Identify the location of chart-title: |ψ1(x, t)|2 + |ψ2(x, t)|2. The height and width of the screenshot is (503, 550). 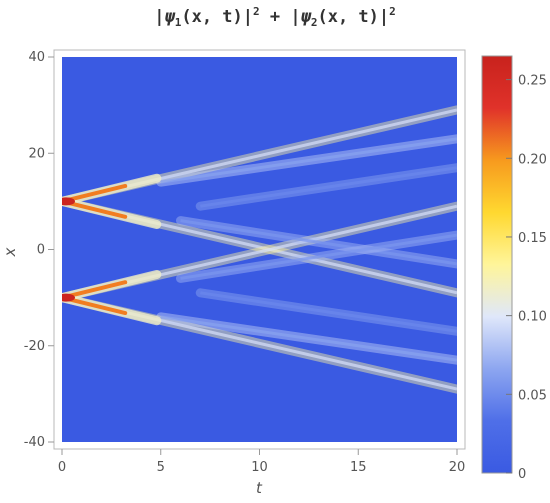
(275, 17).